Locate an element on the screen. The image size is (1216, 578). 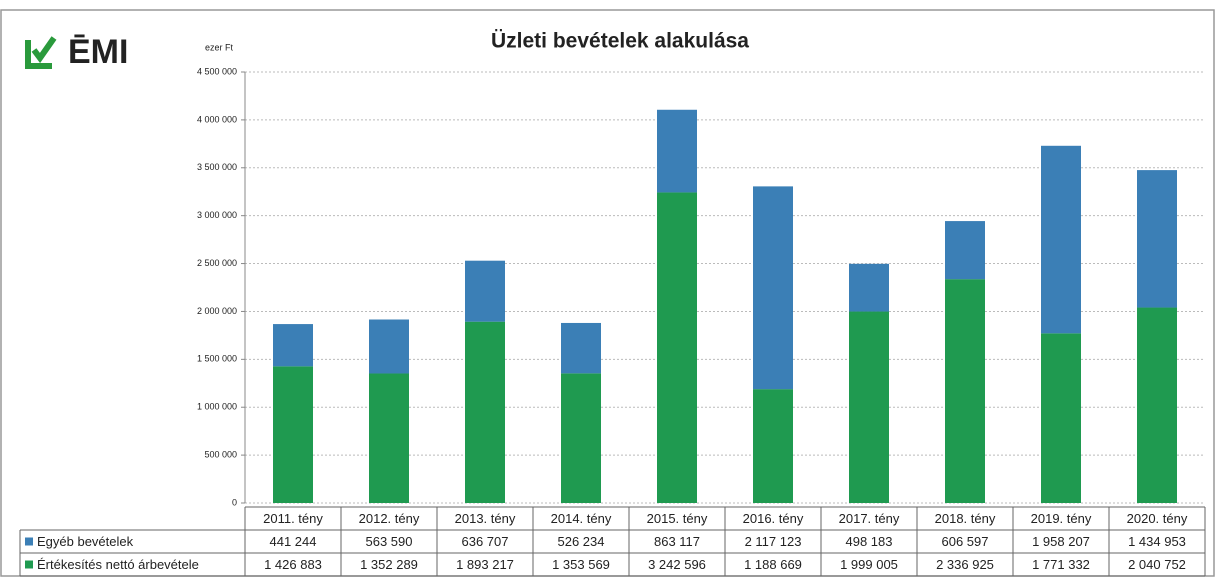
y-tick-label: 1 500 000 is located at coordinates (217, 359).